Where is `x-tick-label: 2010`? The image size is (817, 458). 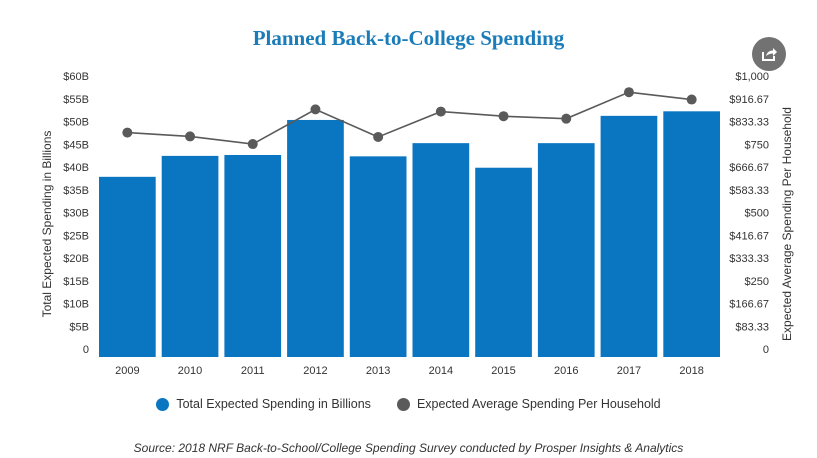 x-tick-label: 2010 is located at coordinates (190, 371).